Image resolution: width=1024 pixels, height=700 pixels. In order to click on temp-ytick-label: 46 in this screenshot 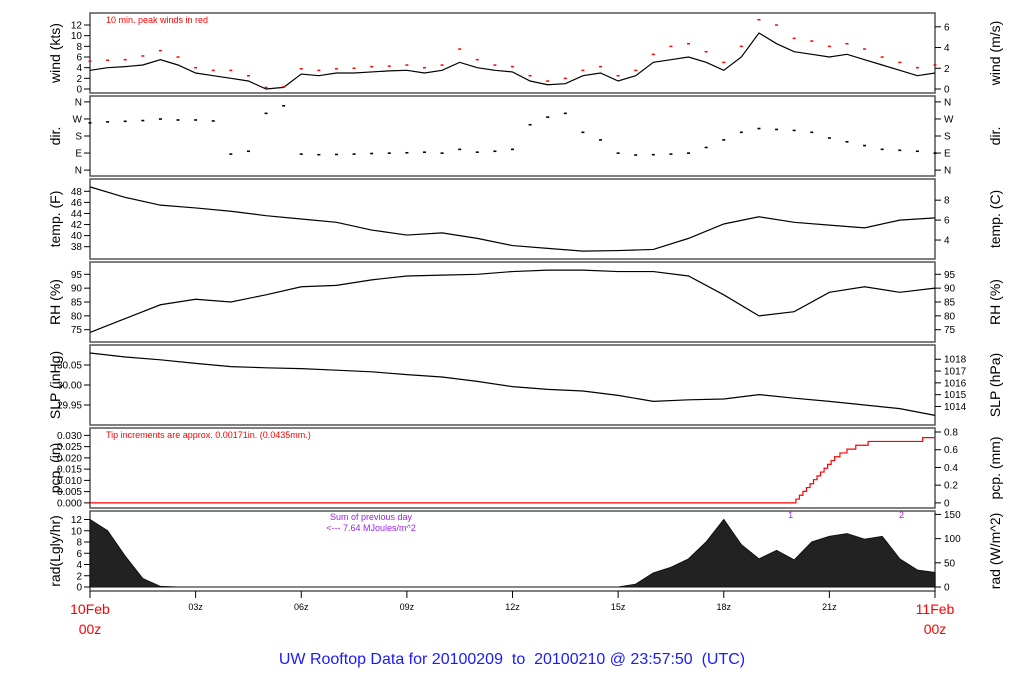, I will do `click(77, 203)`.